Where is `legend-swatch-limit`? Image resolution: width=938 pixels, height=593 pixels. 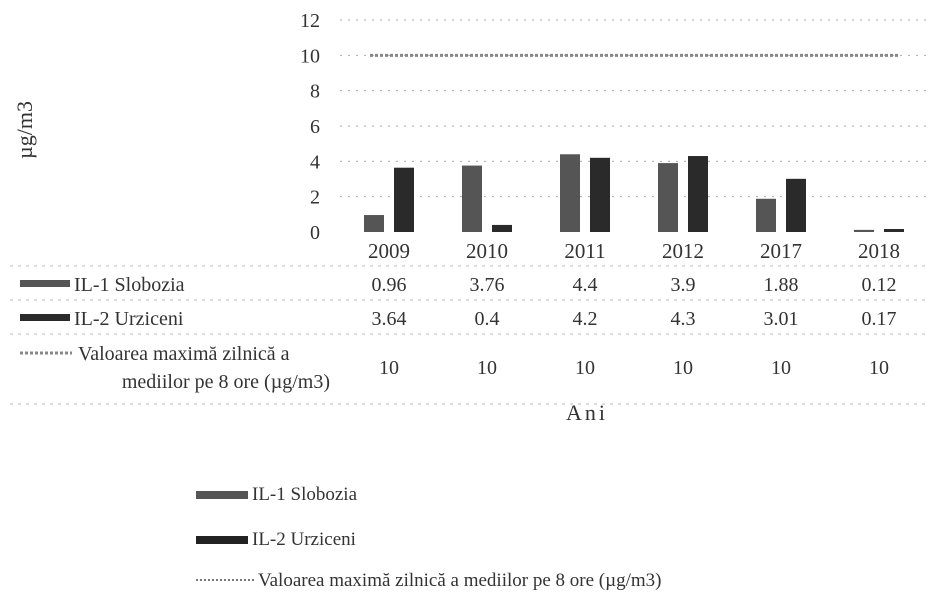 legend-swatch-limit is located at coordinates (225, 581).